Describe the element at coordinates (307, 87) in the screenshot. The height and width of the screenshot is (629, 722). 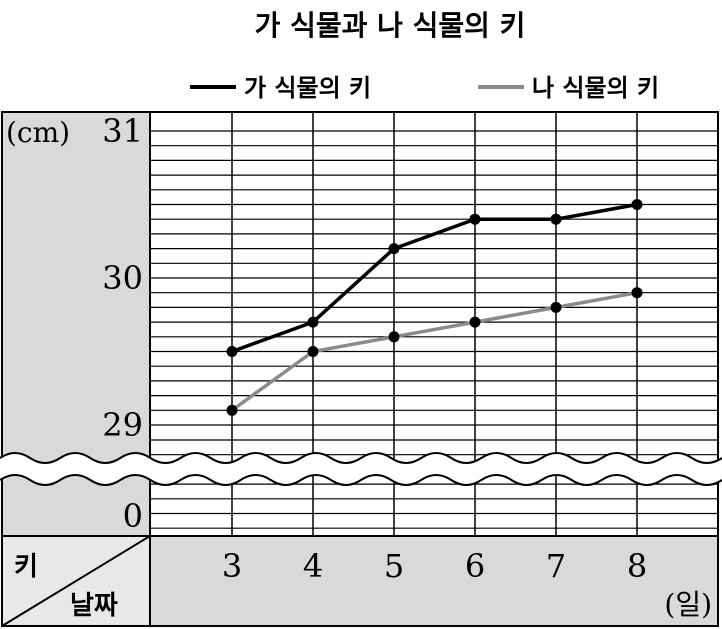
I see `legend-label: 가 식물의 키` at that location.